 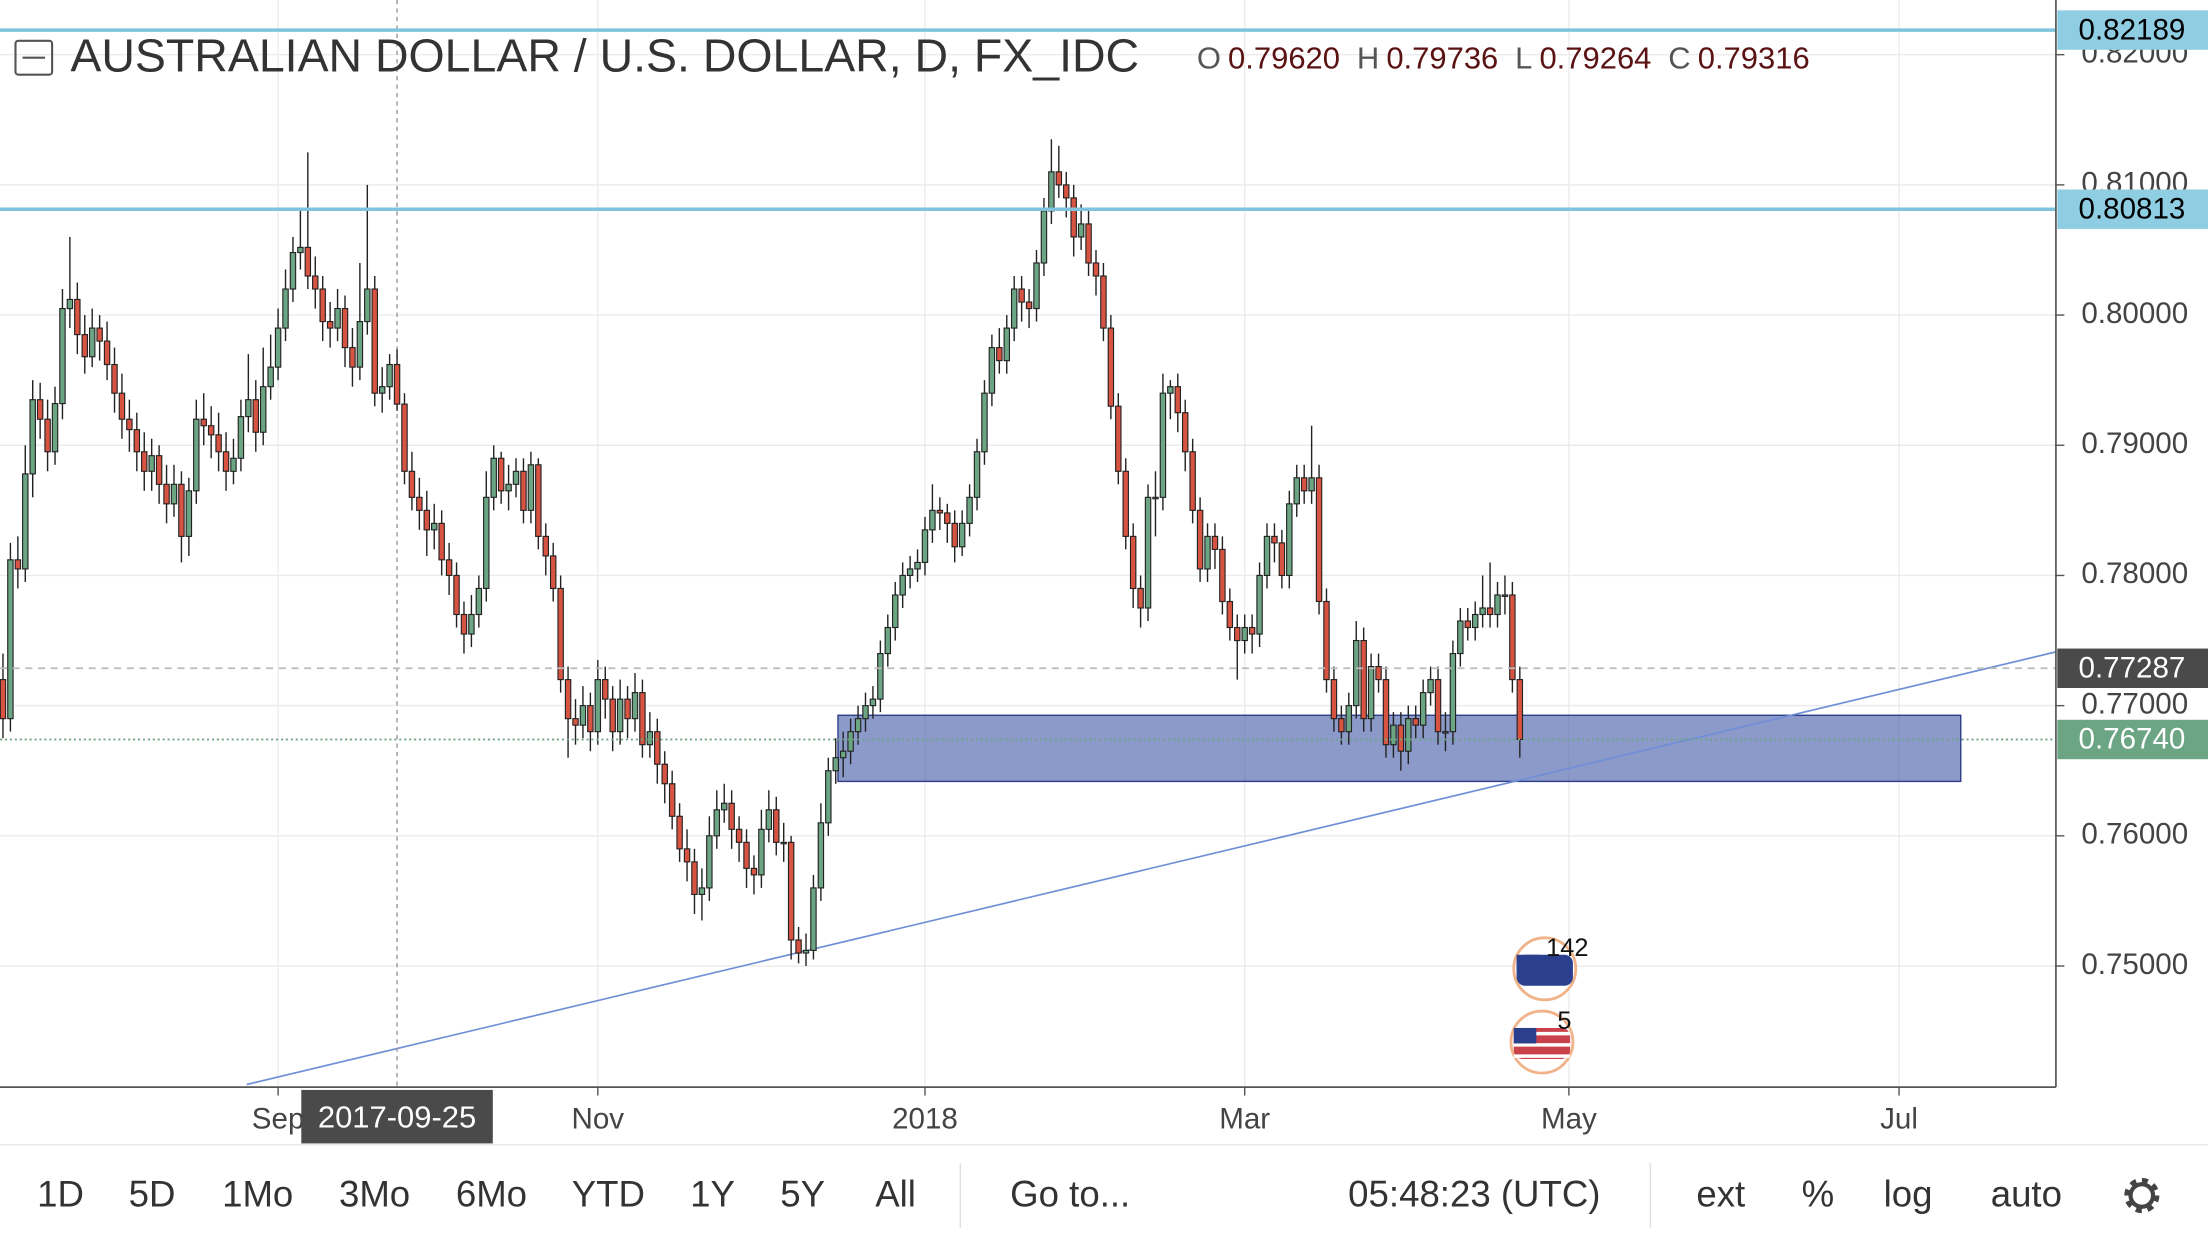 I want to click on y-tick-label: 0.78000, so click(x=2134, y=573).